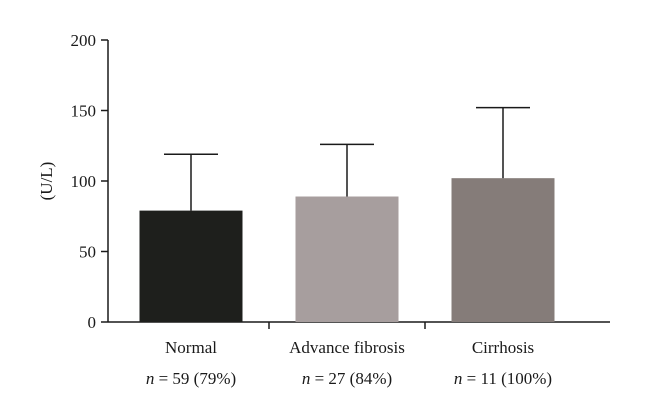 This screenshot has width=660, height=419. I want to click on category-label: Cirrhosis, so click(503, 347).